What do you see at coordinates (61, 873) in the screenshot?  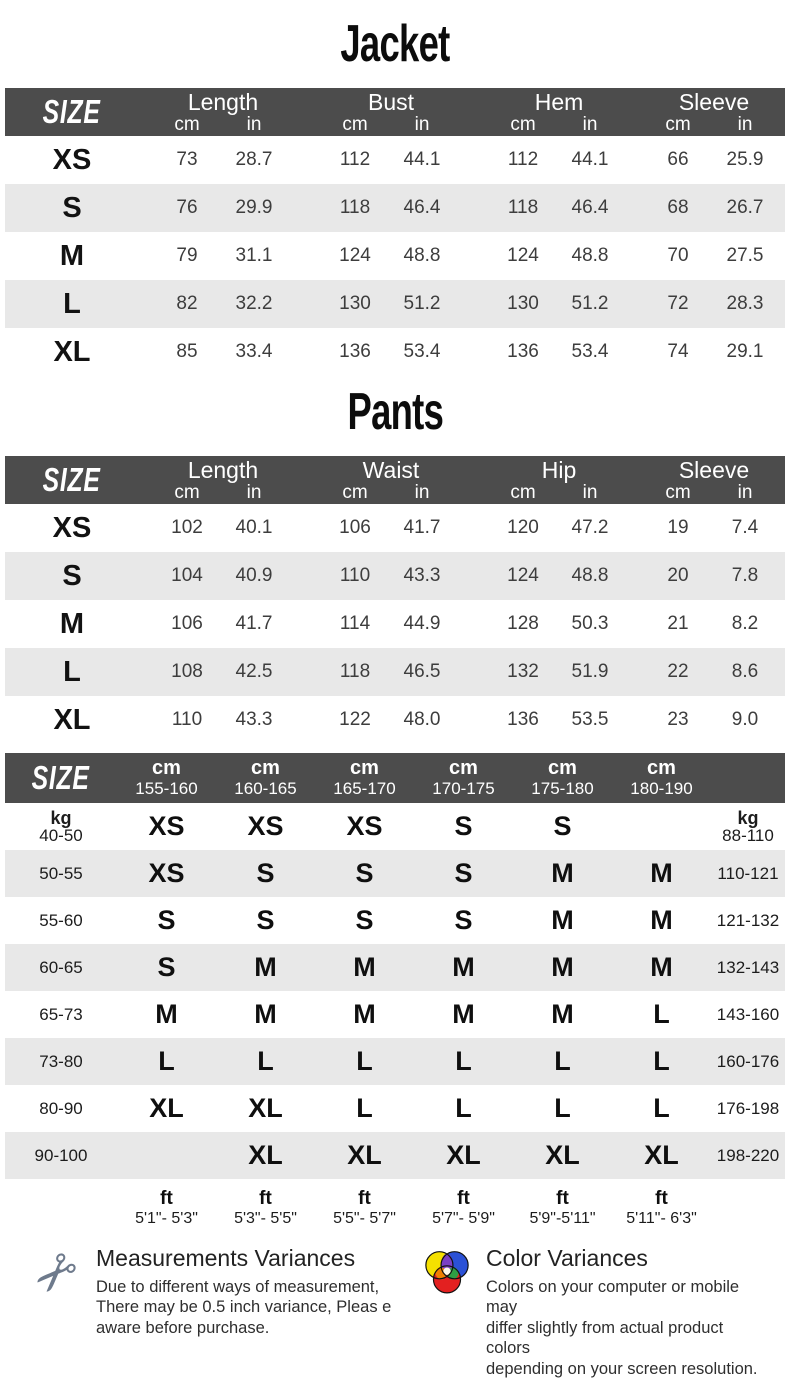 I see `weight-kg-cell: 50-55` at bounding box center [61, 873].